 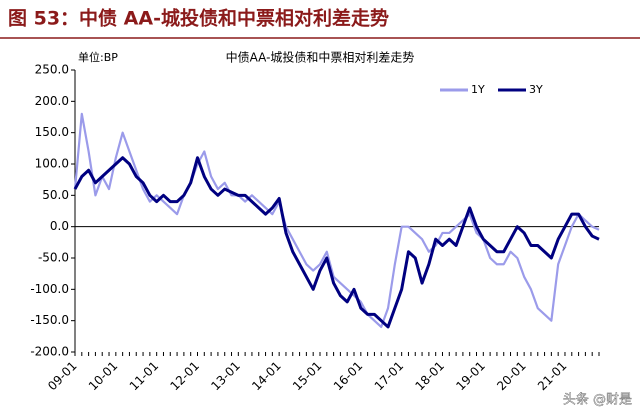 I want to click on y-tick-label: -150.0, so click(x=49, y=320).